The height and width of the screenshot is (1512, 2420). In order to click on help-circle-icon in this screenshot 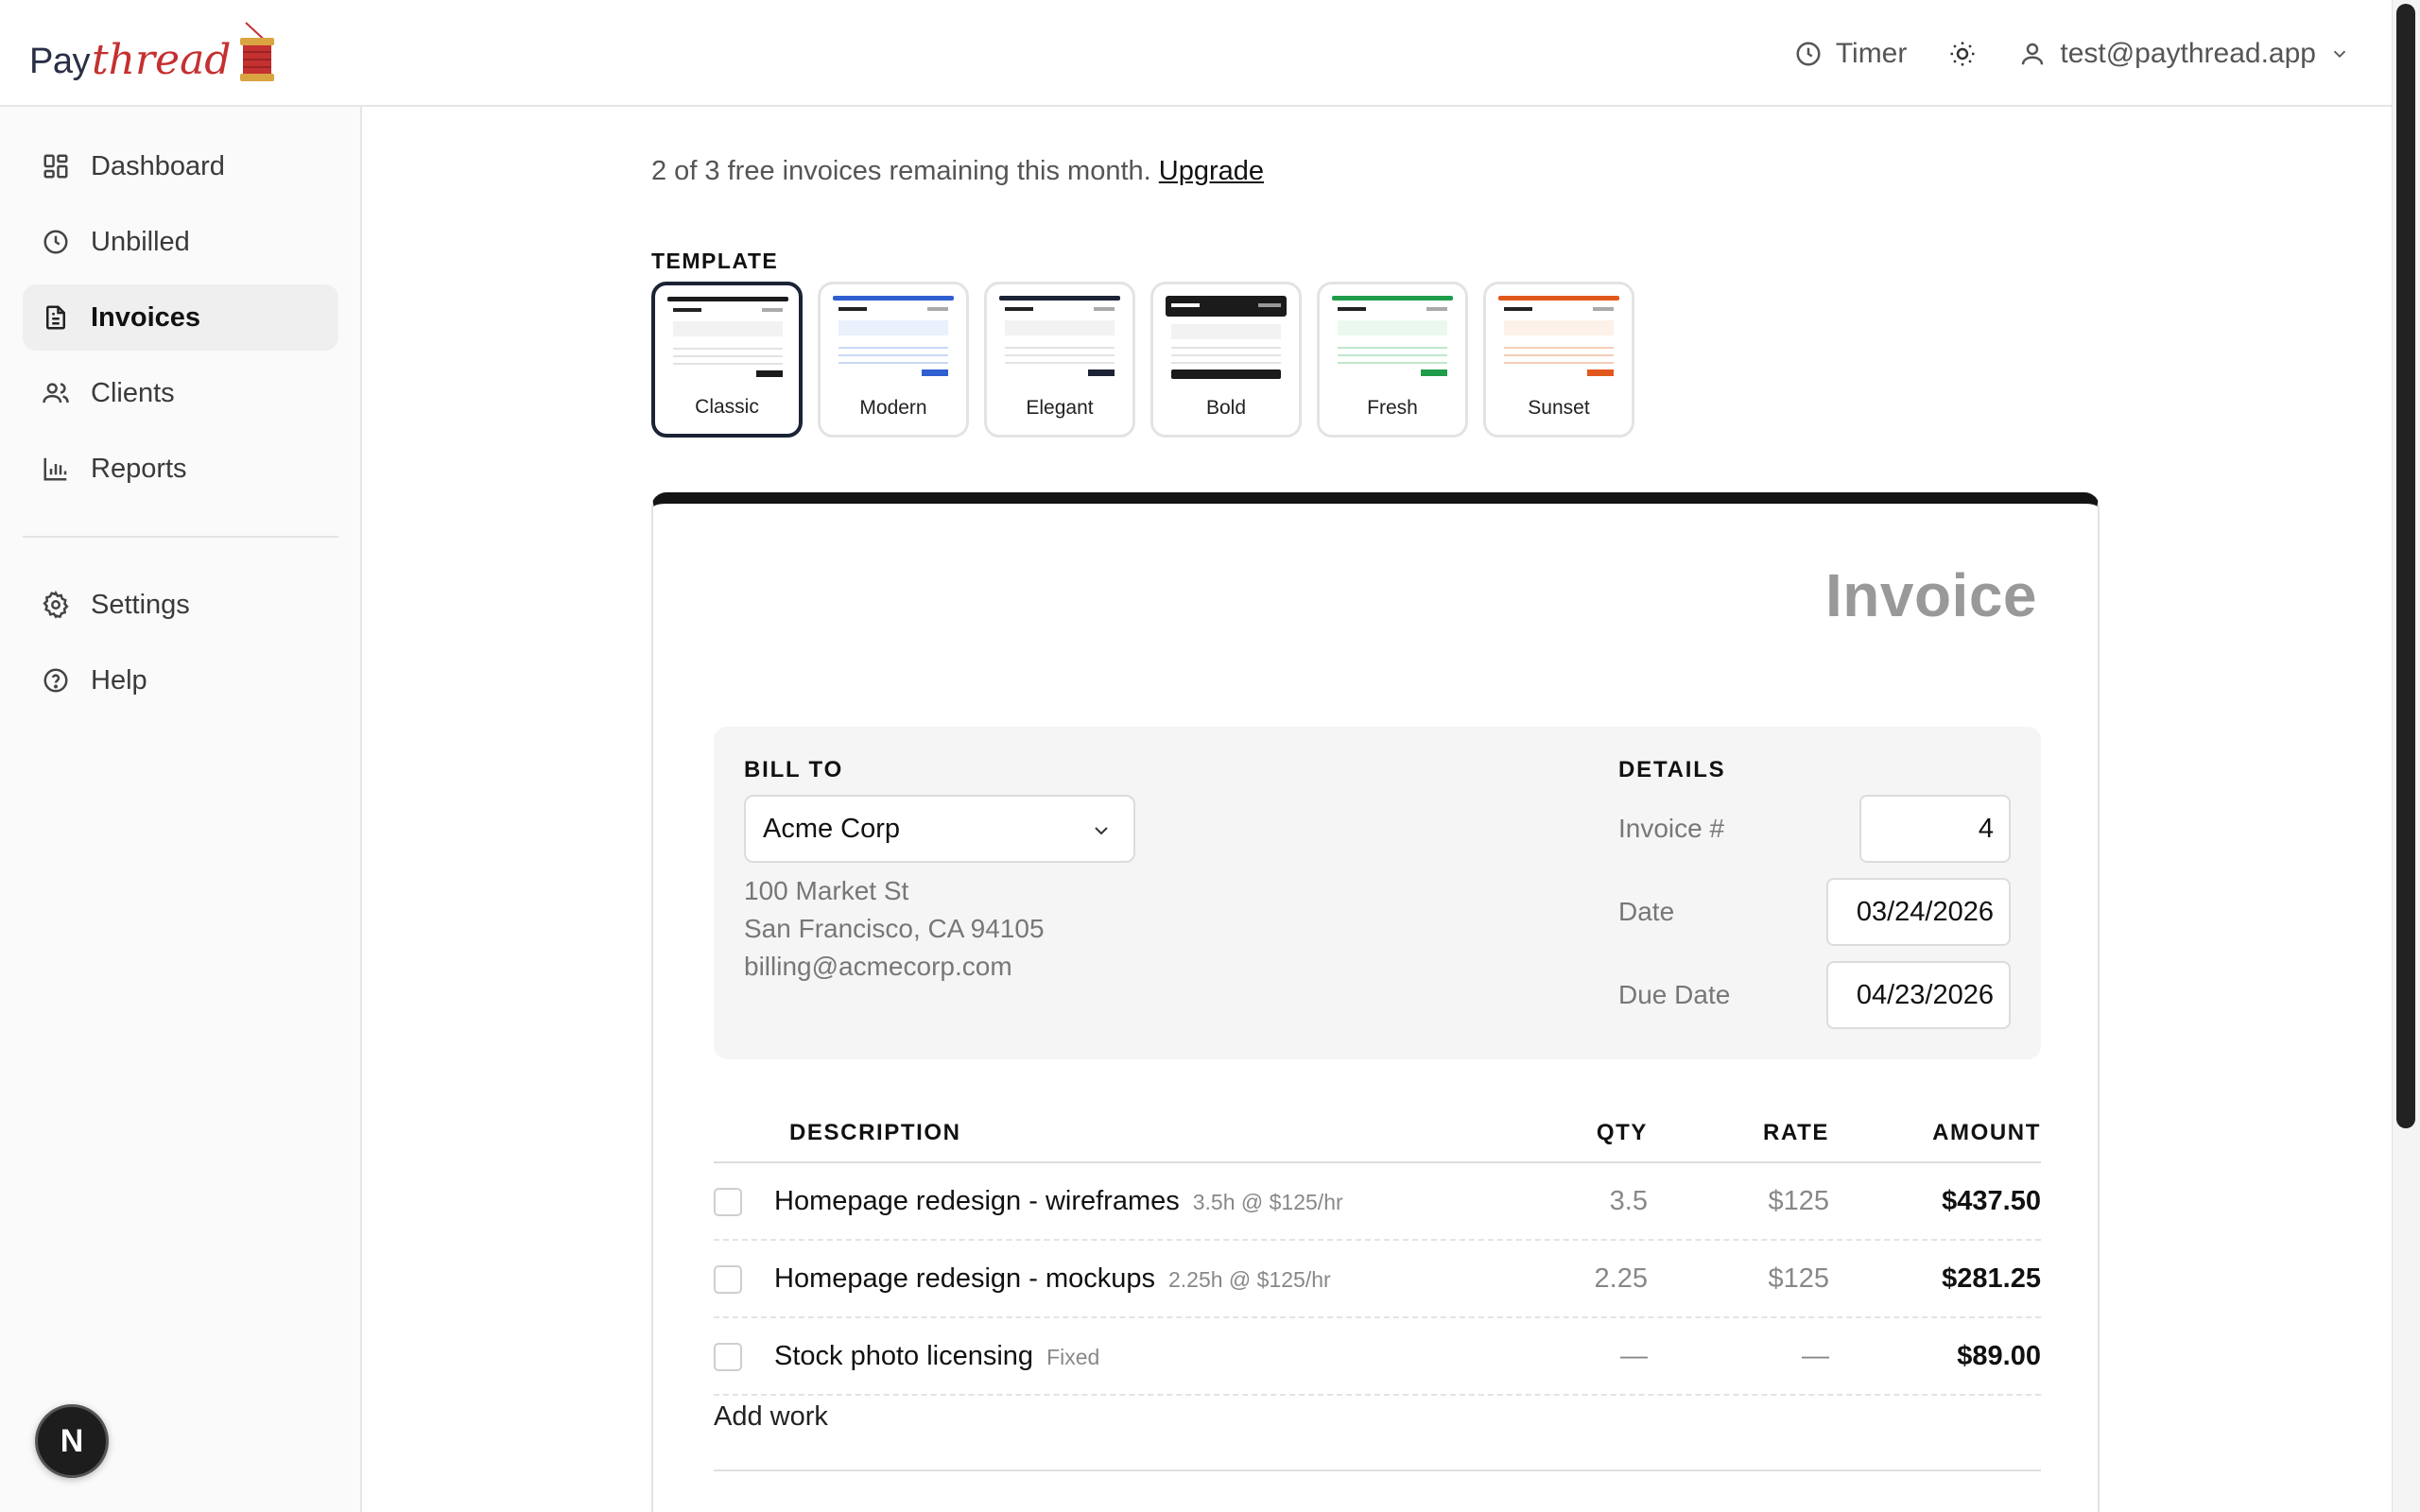, I will do `click(55, 680)`.